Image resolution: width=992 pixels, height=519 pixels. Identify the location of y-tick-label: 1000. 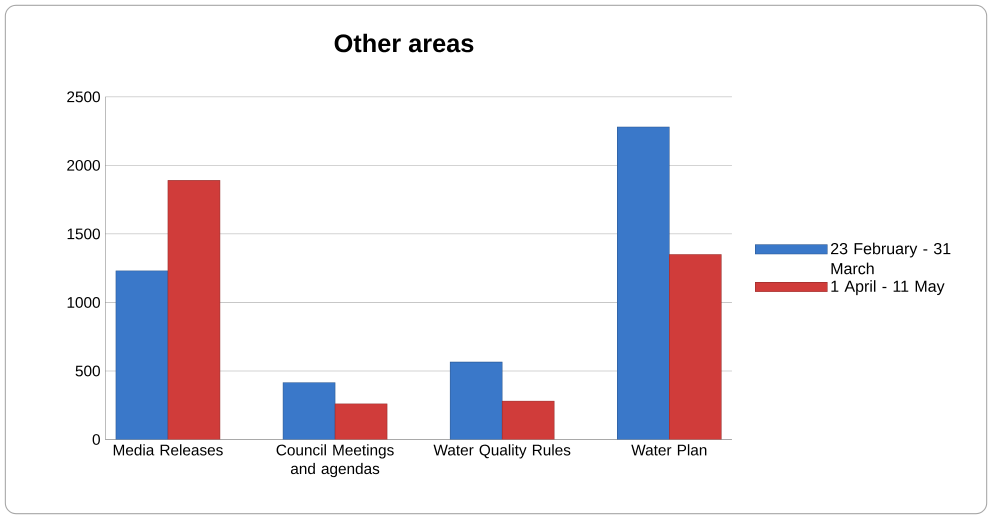
(84, 302).